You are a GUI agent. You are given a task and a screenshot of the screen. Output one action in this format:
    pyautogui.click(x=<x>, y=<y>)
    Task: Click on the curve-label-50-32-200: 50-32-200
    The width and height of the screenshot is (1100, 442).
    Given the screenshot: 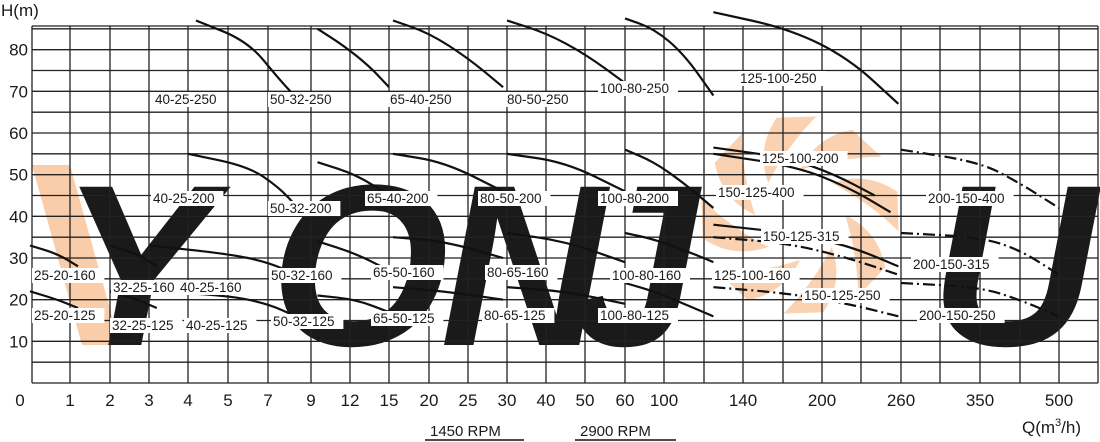 What is the action you would take?
    pyautogui.click(x=301, y=208)
    